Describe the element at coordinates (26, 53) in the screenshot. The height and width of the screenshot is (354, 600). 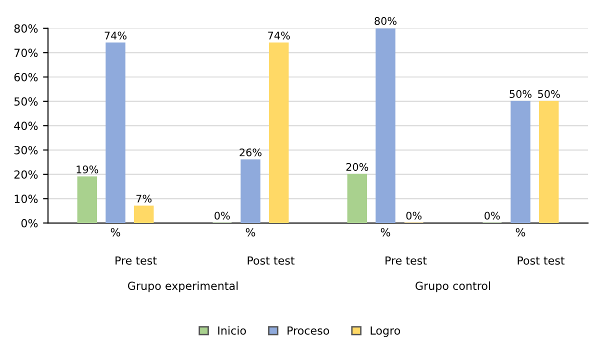
I see `y-tick-label: 70%` at that location.